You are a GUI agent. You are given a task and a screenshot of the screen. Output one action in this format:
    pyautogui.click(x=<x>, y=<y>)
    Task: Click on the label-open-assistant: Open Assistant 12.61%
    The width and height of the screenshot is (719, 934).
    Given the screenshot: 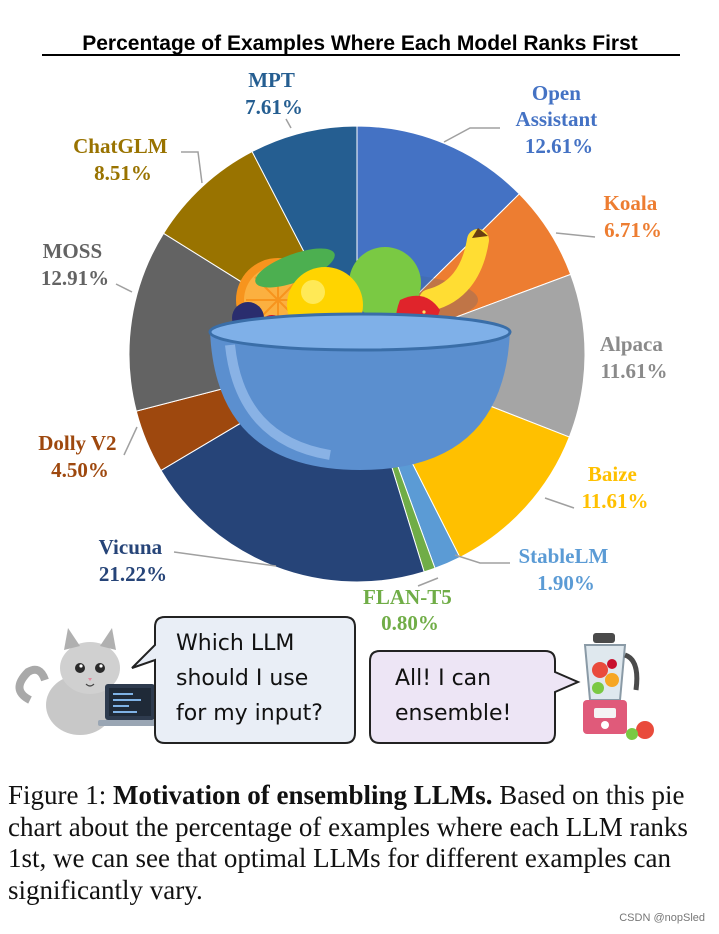 What is the action you would take?
    pyautogui.click(x=559, y=119)
    